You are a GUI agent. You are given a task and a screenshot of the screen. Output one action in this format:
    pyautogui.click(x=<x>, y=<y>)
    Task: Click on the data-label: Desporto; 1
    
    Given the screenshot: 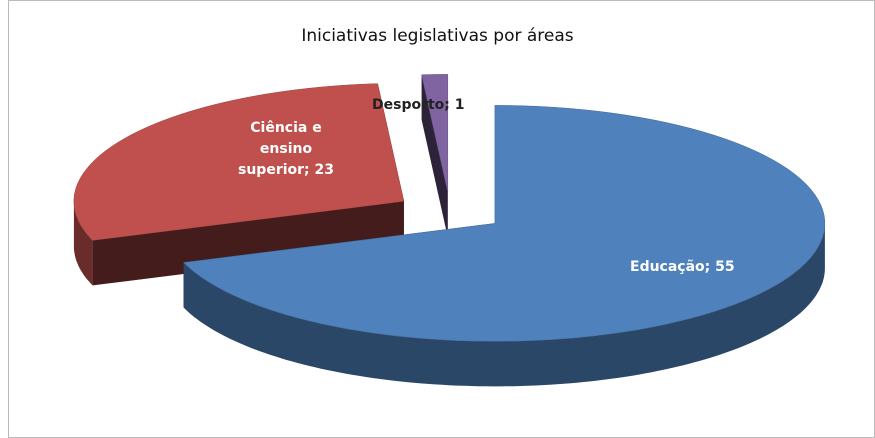 What is the action you would take?
    pyautogui.click(x=418, y=105)
    